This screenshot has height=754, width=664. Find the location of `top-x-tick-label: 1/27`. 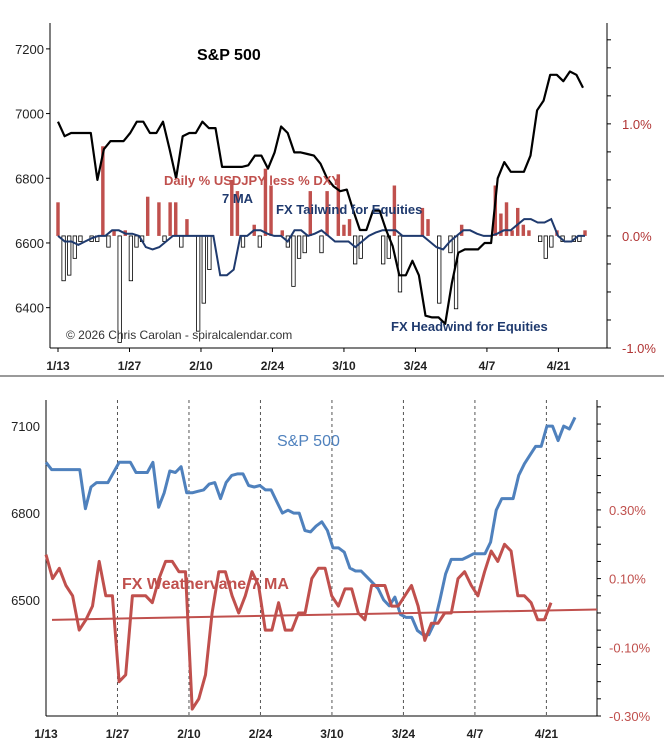

top-x-tick-label: 1/27 is located at coordinates (130, 366).